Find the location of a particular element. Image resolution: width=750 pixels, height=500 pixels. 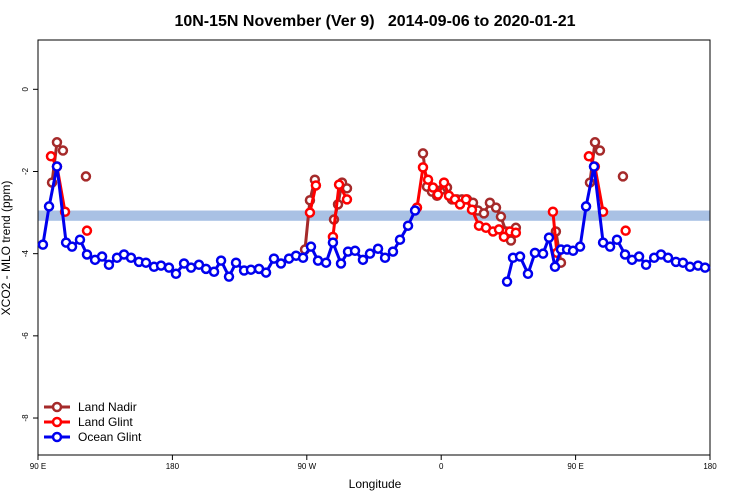

legend-label: Ocean Glint is located at coordinates (110, 437).